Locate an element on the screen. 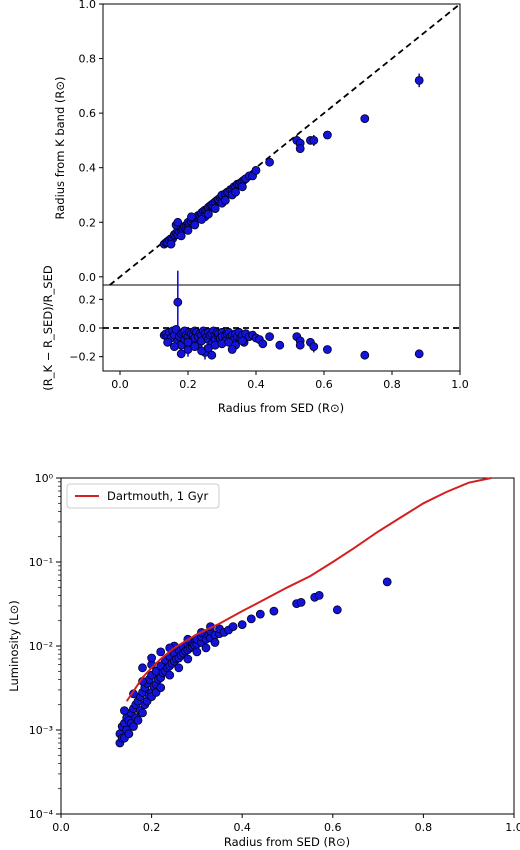 The height and width of the screenshot is (850, 520). y-tick-label-res-2: 0.2 is located at coordinates (88, 299).